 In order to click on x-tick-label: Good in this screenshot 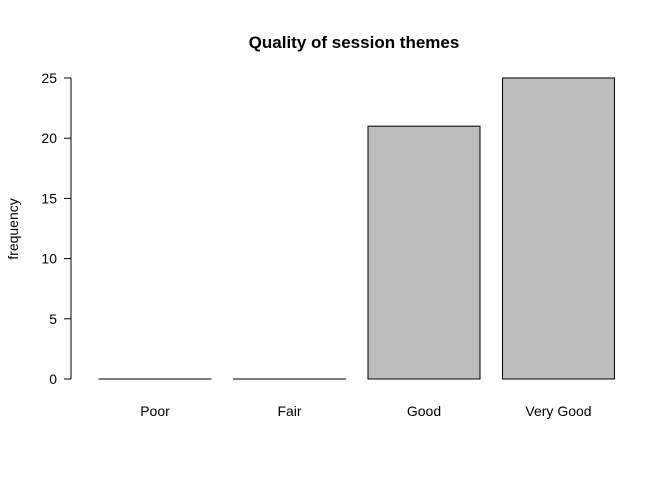, I will do `click(424, 411)`.